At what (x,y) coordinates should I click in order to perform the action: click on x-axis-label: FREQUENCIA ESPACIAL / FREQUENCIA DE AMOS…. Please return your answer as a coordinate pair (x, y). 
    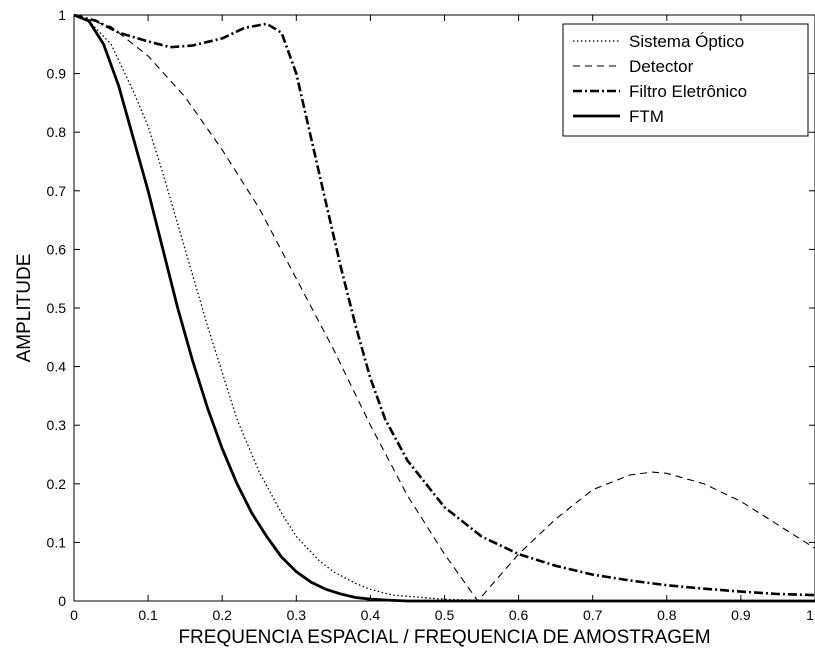
    Looking at the image, I should click on (444, 637).